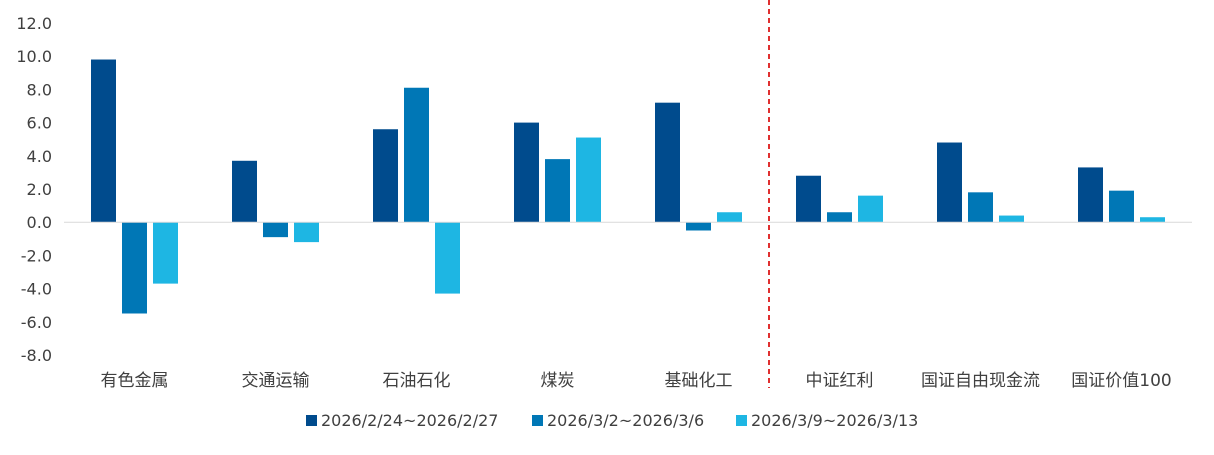  Describe the element at coordinates (39, 123) in the screenshot. I see `y-tick-label: 6.0` at that location.